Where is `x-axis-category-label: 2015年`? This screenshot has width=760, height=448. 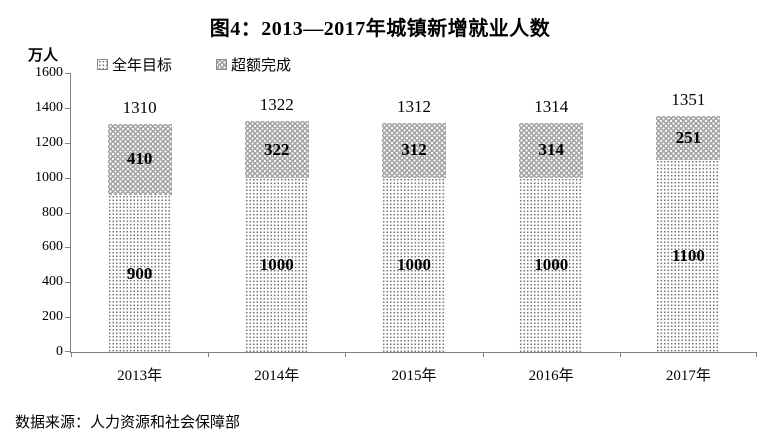
x-axis-category-label: 2015年 is located at coordinates (414, 376).